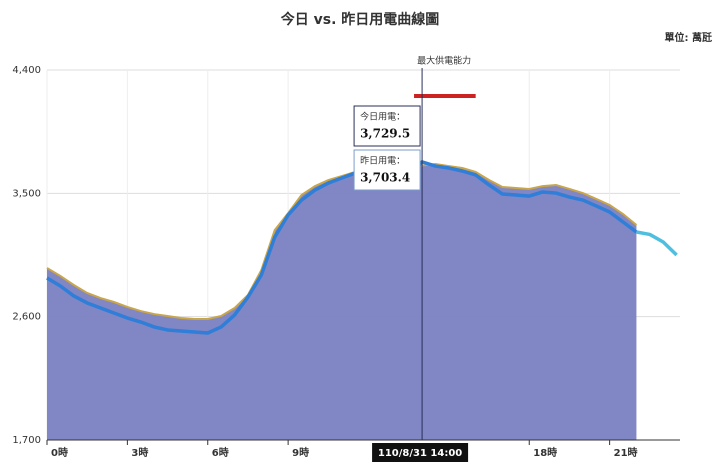 The width and height of the screenshot is (720, 467). Describe the element at coordinates (26, 440) in the screenshot. I see `y-tick-label: 1,700` at that location.